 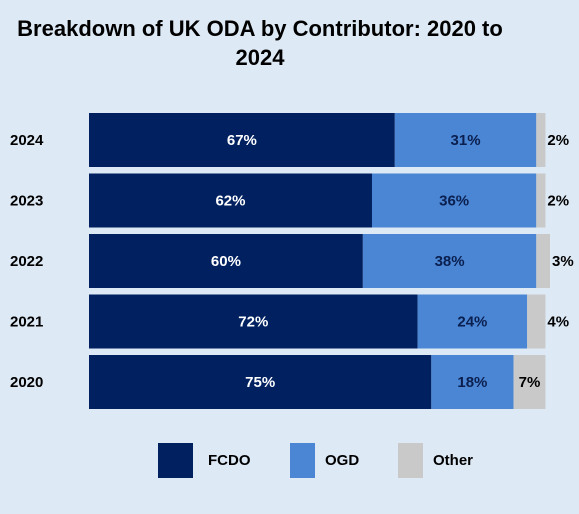 I want to click on data-label: 38%, so click(x=450, y=261).